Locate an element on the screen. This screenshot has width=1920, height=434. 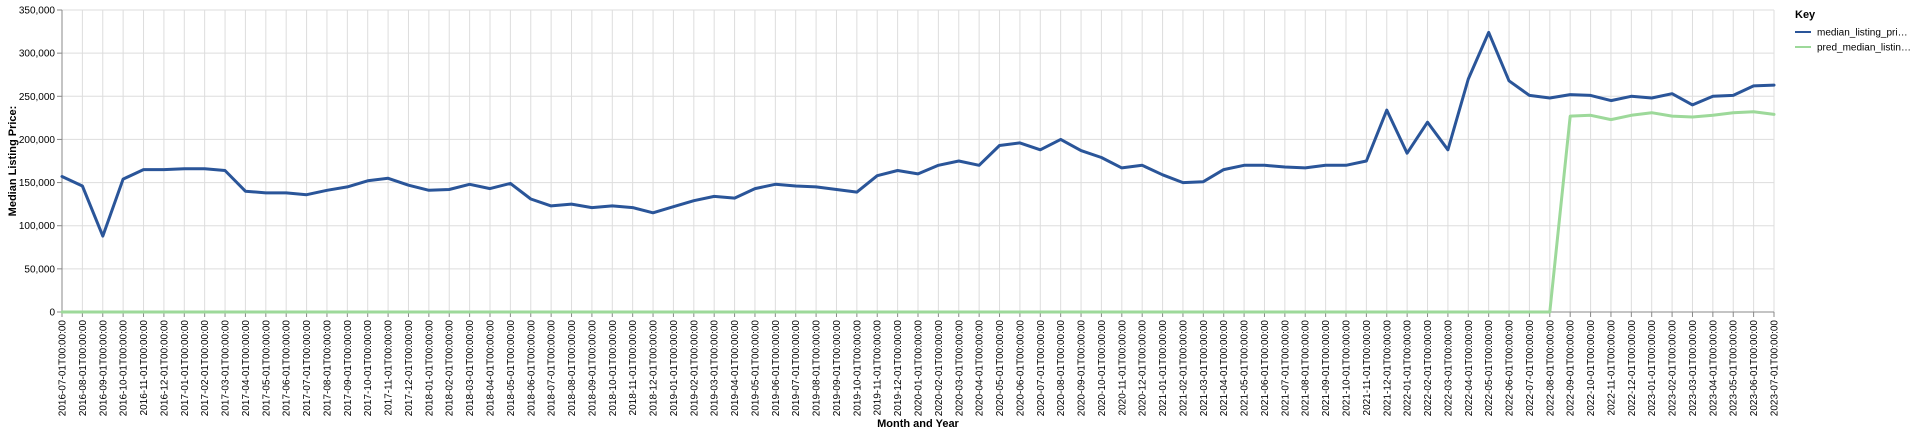
x-tick-label: 2023-03-01T00:00:00 is located at coordinates (1693, 368).